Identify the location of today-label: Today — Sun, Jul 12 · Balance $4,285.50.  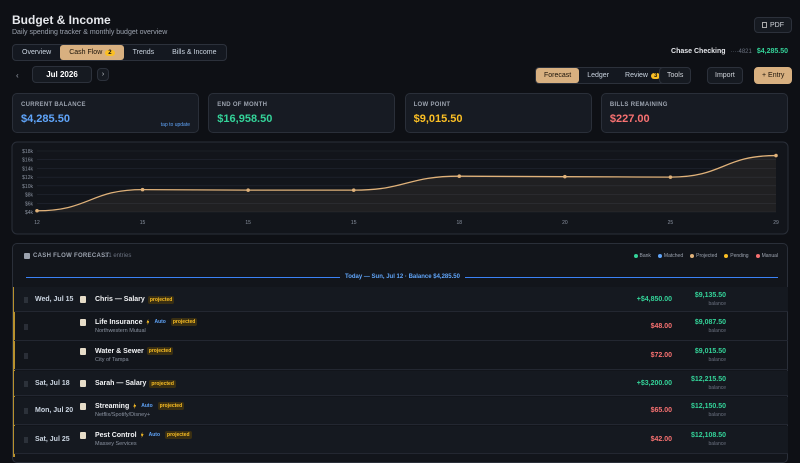
(402, 277).